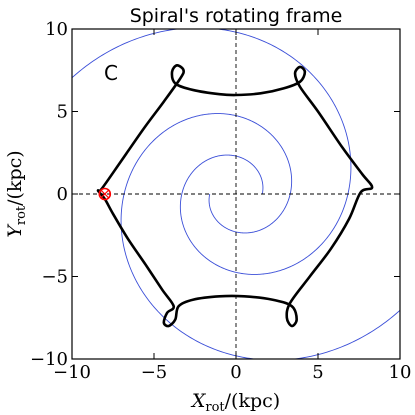 The width and height of the screenshot is (415, 415). Describe the element at coordinates (15, 230) in the screenshot. I see `y-axis-symbol: Y` at that location.